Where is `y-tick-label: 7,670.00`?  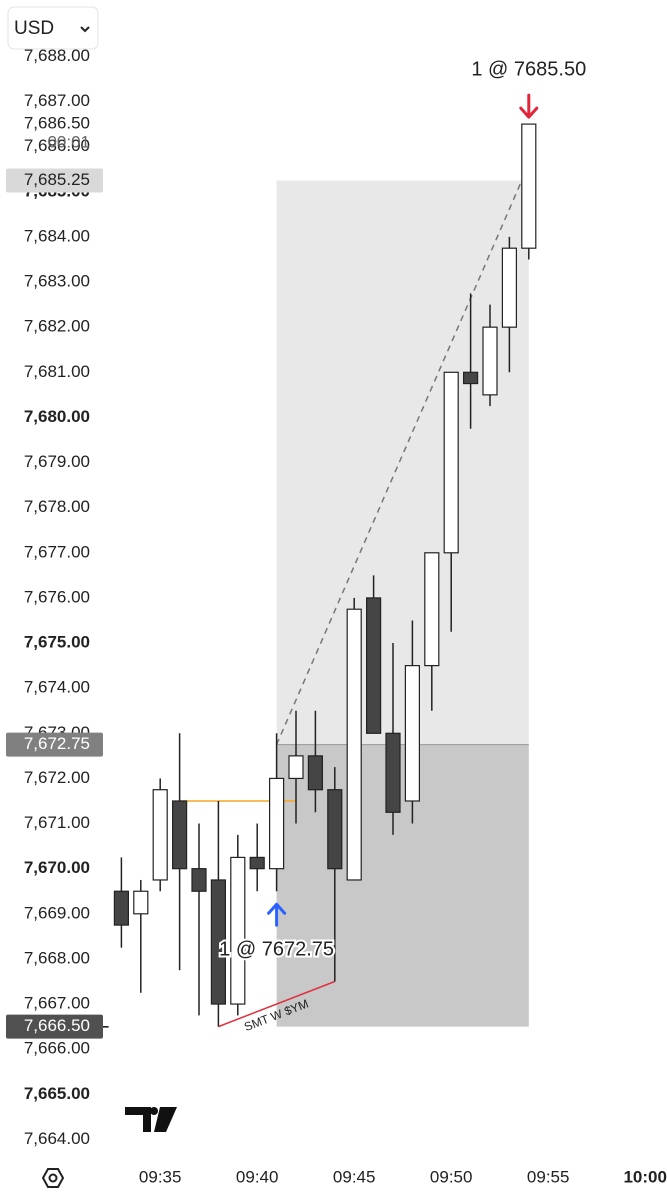
y-tick-label: 7,670.00 is located at coordinates (57, 867).